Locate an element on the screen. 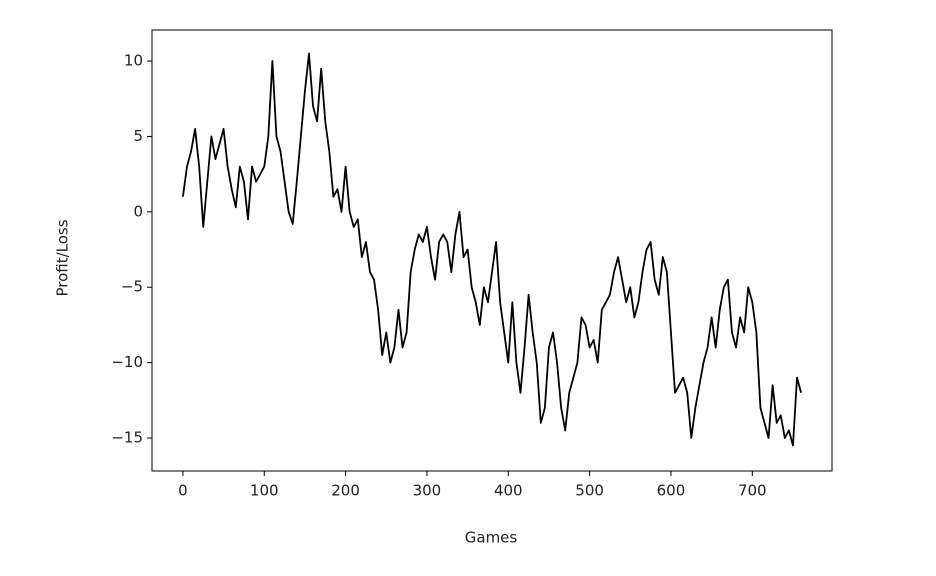 This screenshot has height=576, width=936. x-tick-label: 500 is located at coordinates (589, 491).